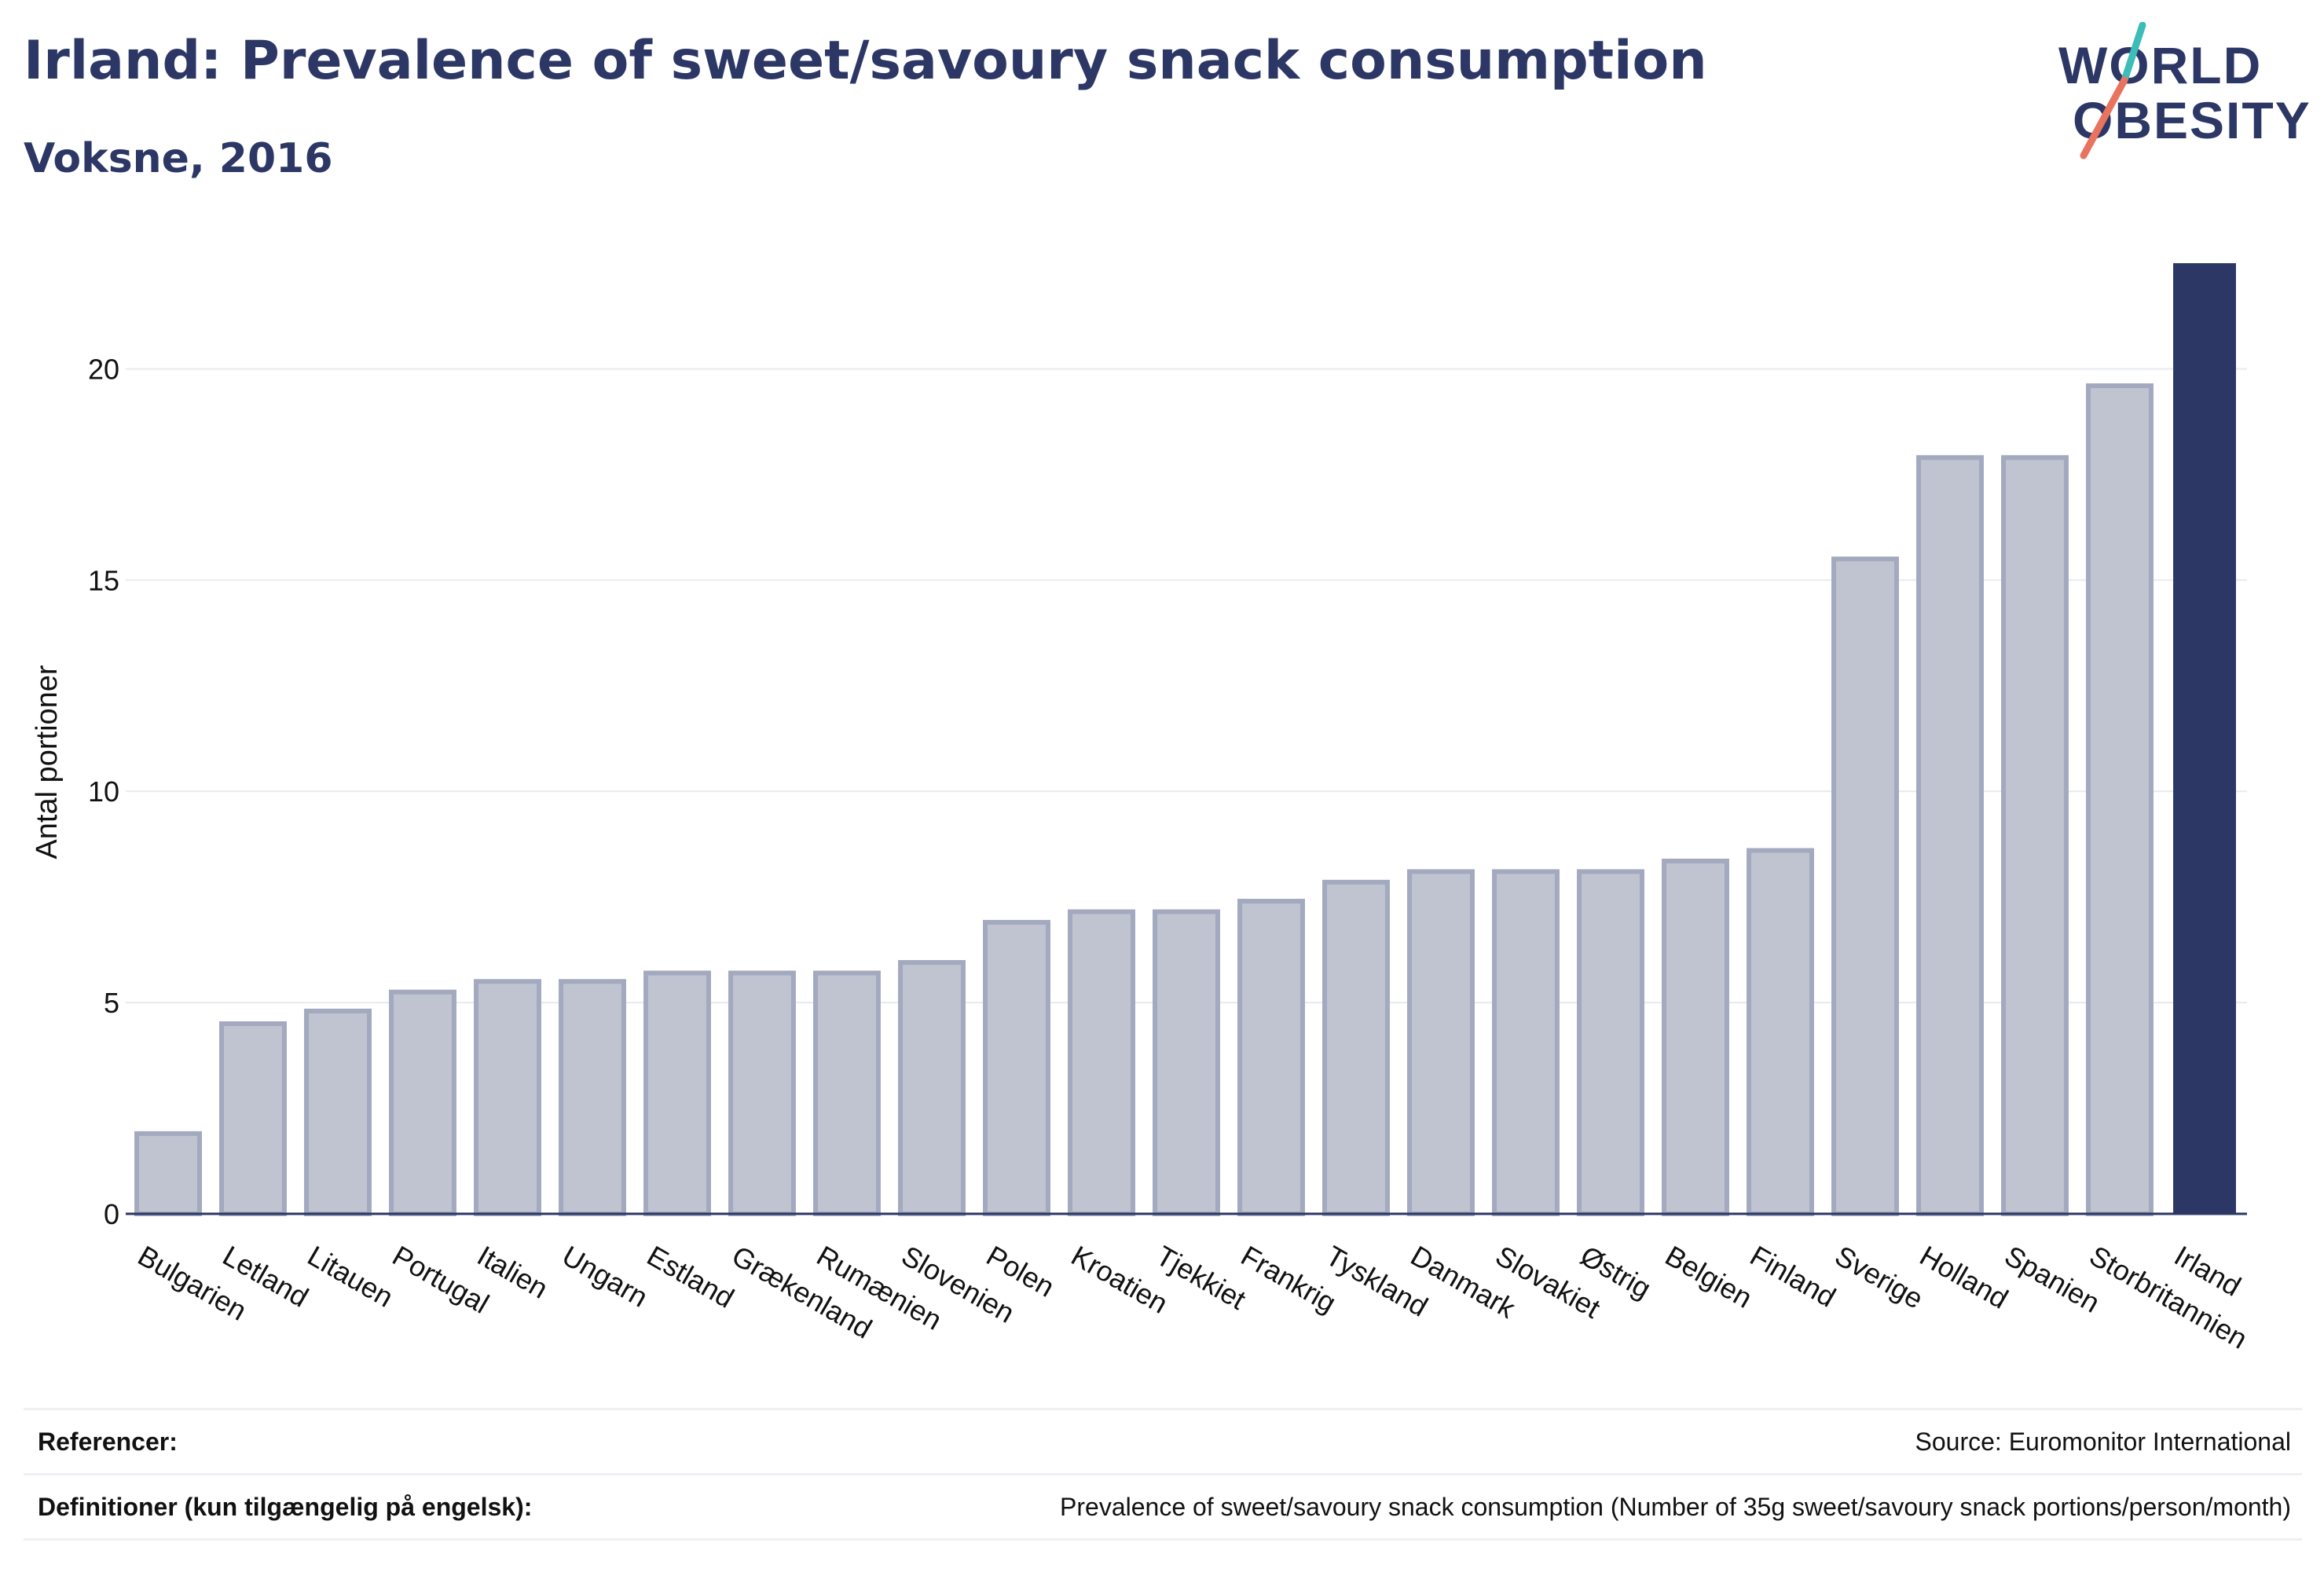 Image resolution: width=2324 pixels, height=1576 pixels. Describe the element at coordinates (103, 580) in the screenshot. I see `y-tick-label: 15` at that location.